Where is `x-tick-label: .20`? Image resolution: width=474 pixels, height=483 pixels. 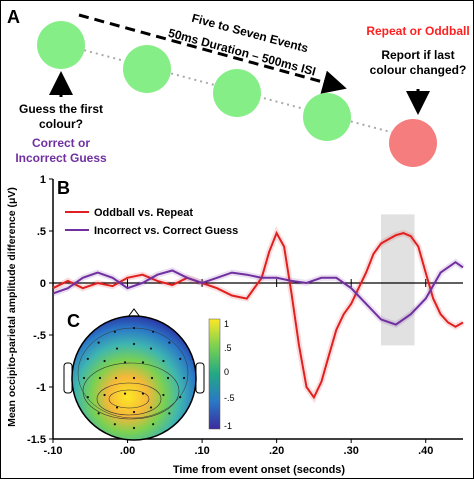 x-tick-label: .20 is located at coordinates (276, 451).